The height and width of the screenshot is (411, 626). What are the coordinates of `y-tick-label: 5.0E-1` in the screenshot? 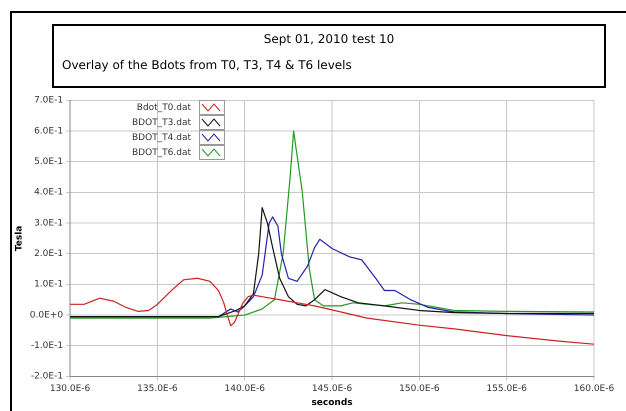 It's located at (49, 162).